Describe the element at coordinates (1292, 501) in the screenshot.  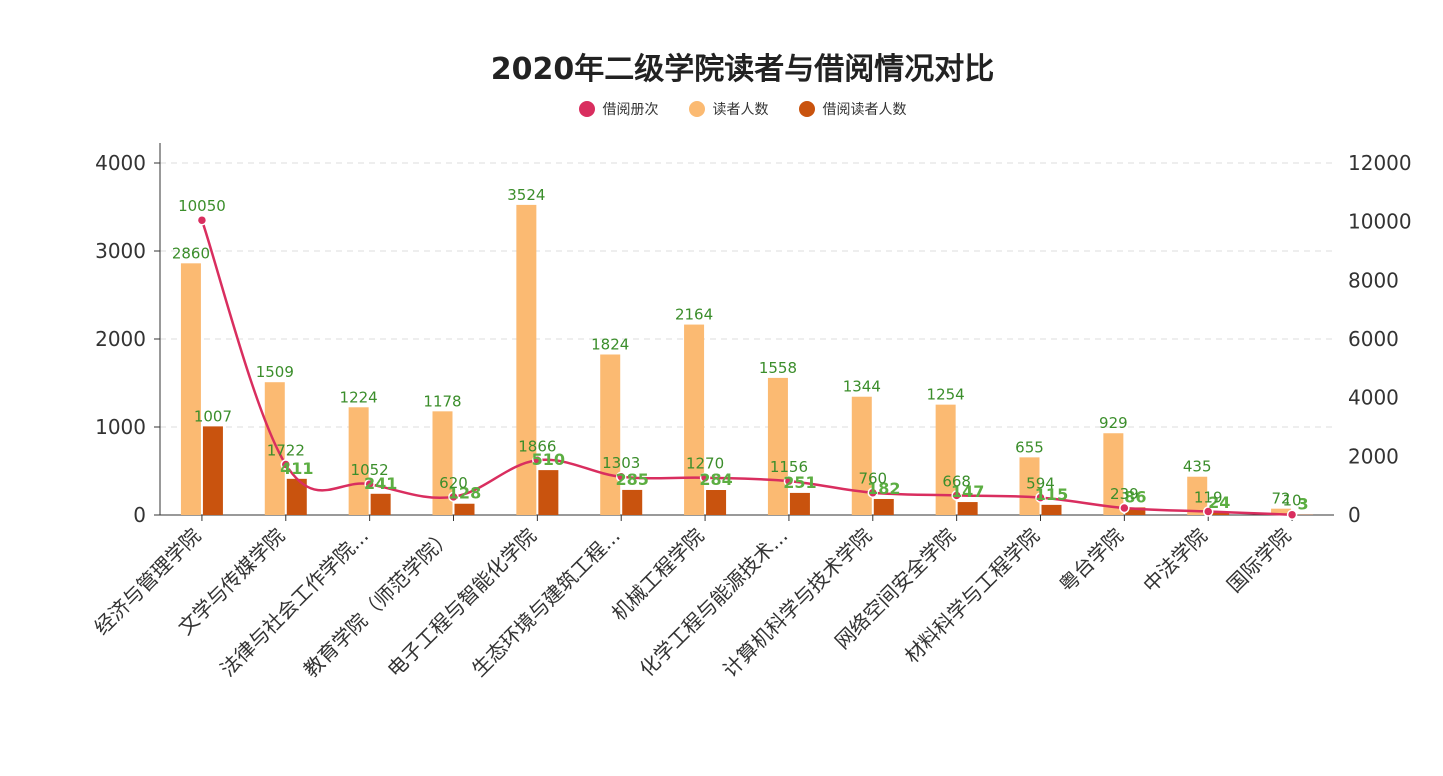
I see `data-label-borrow-count: 10` at that location.